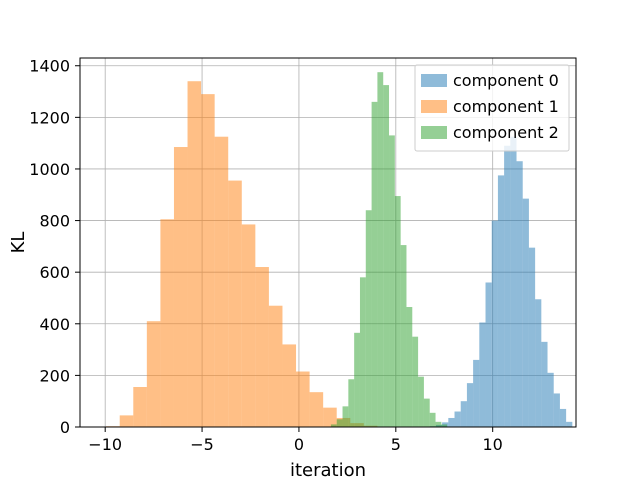  What do you see at coordinates (49, 117) in the screenshot?
I see `y-tick-label: 1200` at bounding box center [49, 117].